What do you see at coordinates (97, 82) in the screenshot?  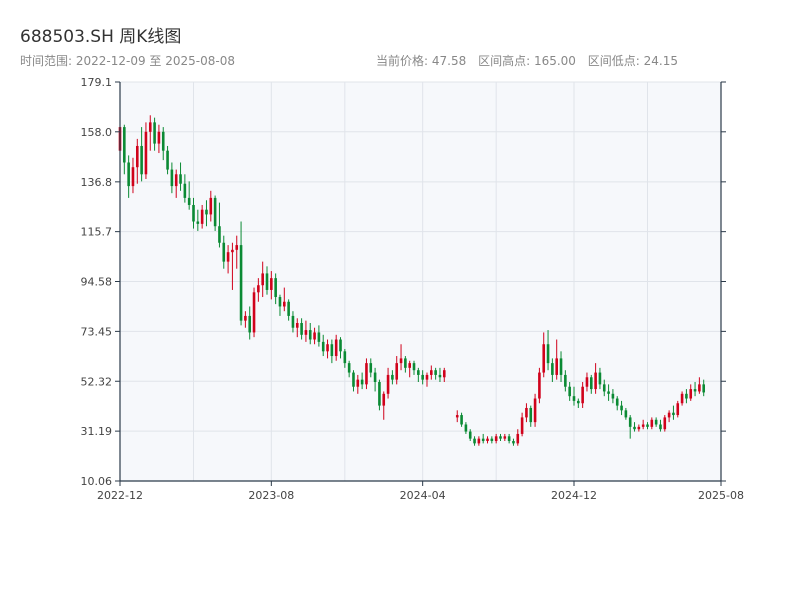 I see `y-tick-label: 179.1` at bounding box center [97, 82].